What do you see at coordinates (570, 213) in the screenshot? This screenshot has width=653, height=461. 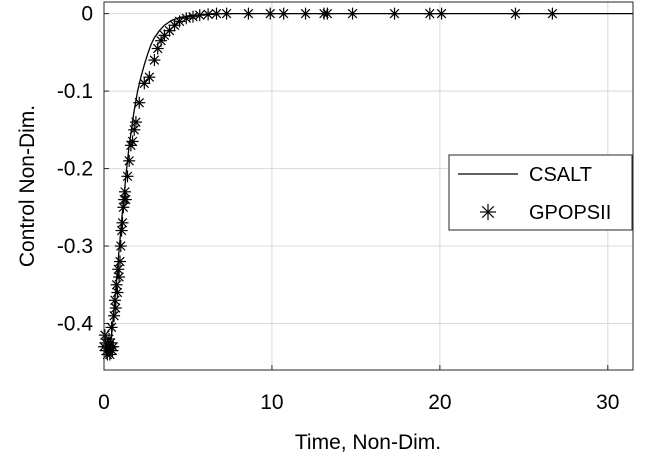 I see `legend-label-gpopsii: GPOPSII` at bounding box center [570, 213].